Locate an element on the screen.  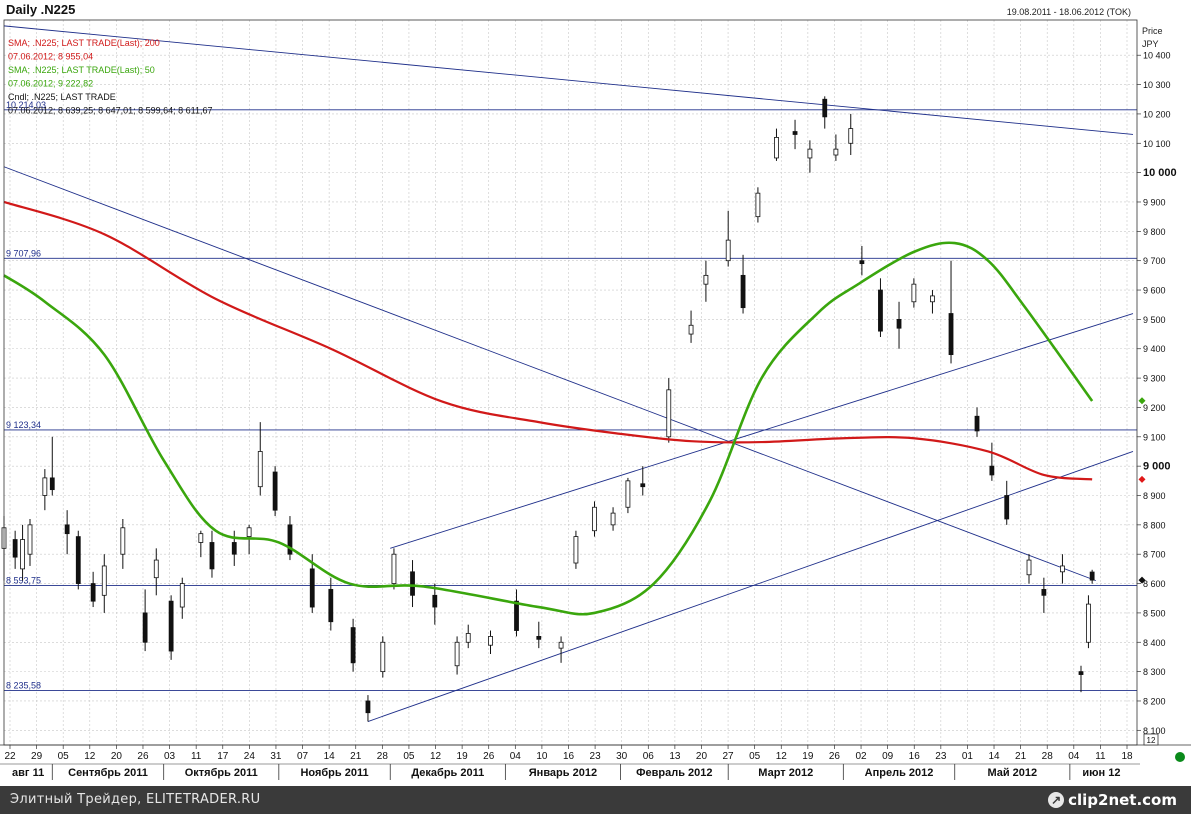
x-day-label: 10 is located at coordinates (542, 756).